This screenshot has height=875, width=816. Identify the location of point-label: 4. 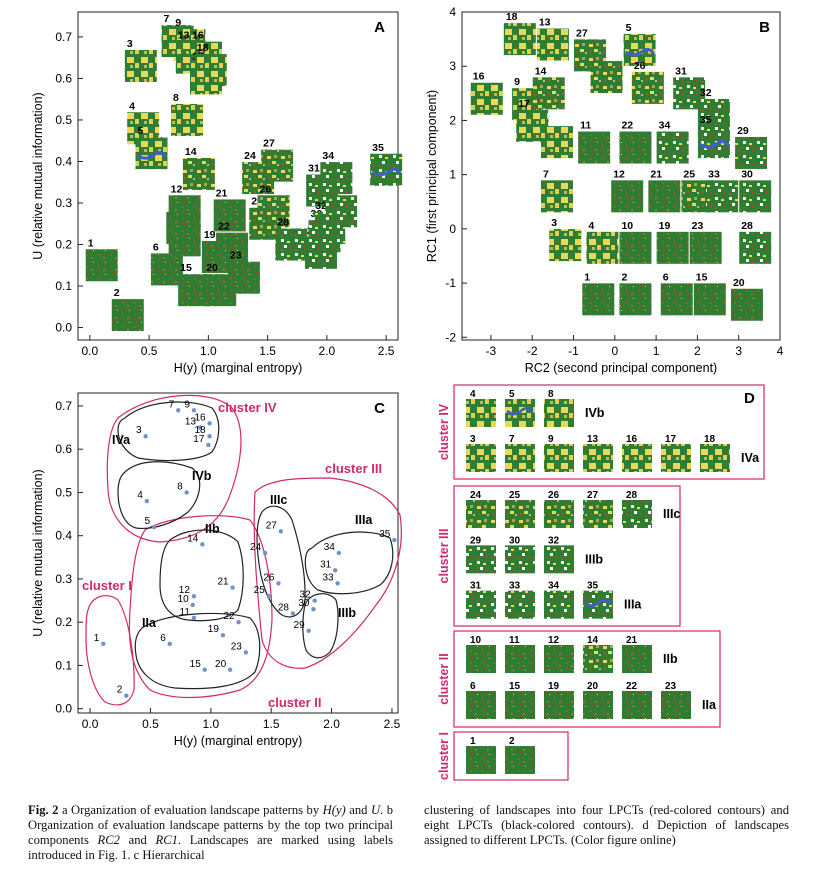
(140, 495).